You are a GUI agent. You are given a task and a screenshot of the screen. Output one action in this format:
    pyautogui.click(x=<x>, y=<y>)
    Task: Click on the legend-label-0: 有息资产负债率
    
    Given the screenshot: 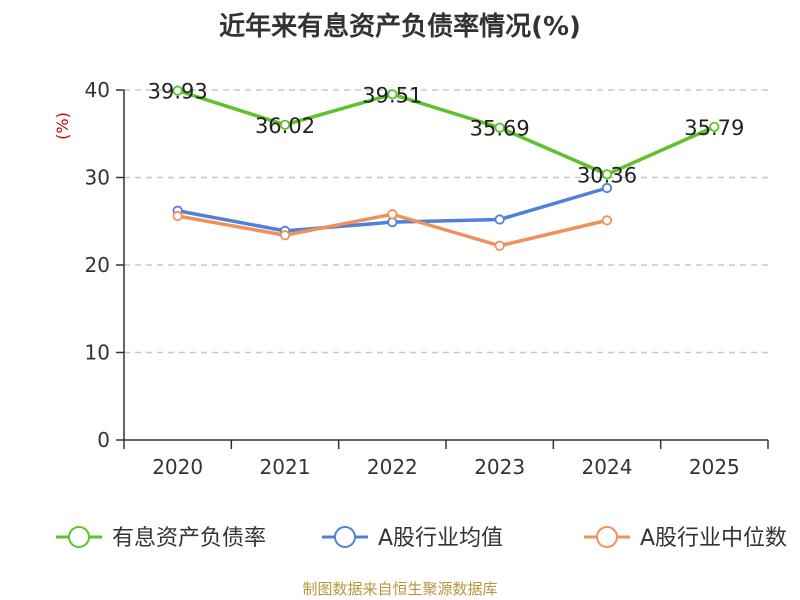 What is the action you would take?
    pyautogui.click(x=189, y=538)
    